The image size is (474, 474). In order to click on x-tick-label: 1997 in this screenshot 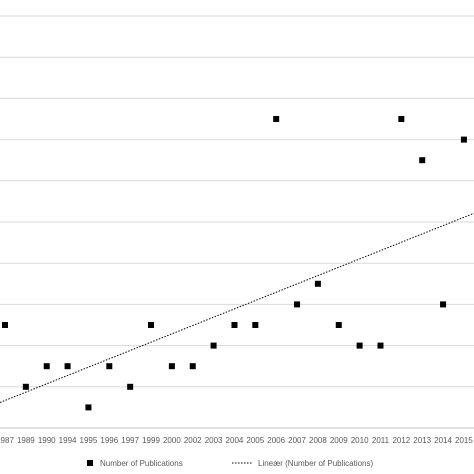, I will do `click(130, 440)`.